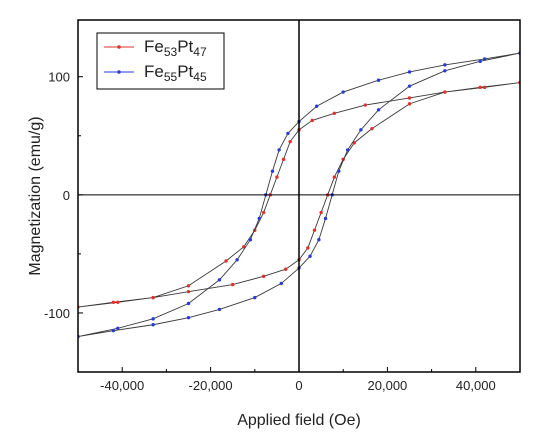  What do you see at coordinates (211, 385) in the screenshot?
I see `x-tick-label-1: -20,000` at bounding box center [211, 385].